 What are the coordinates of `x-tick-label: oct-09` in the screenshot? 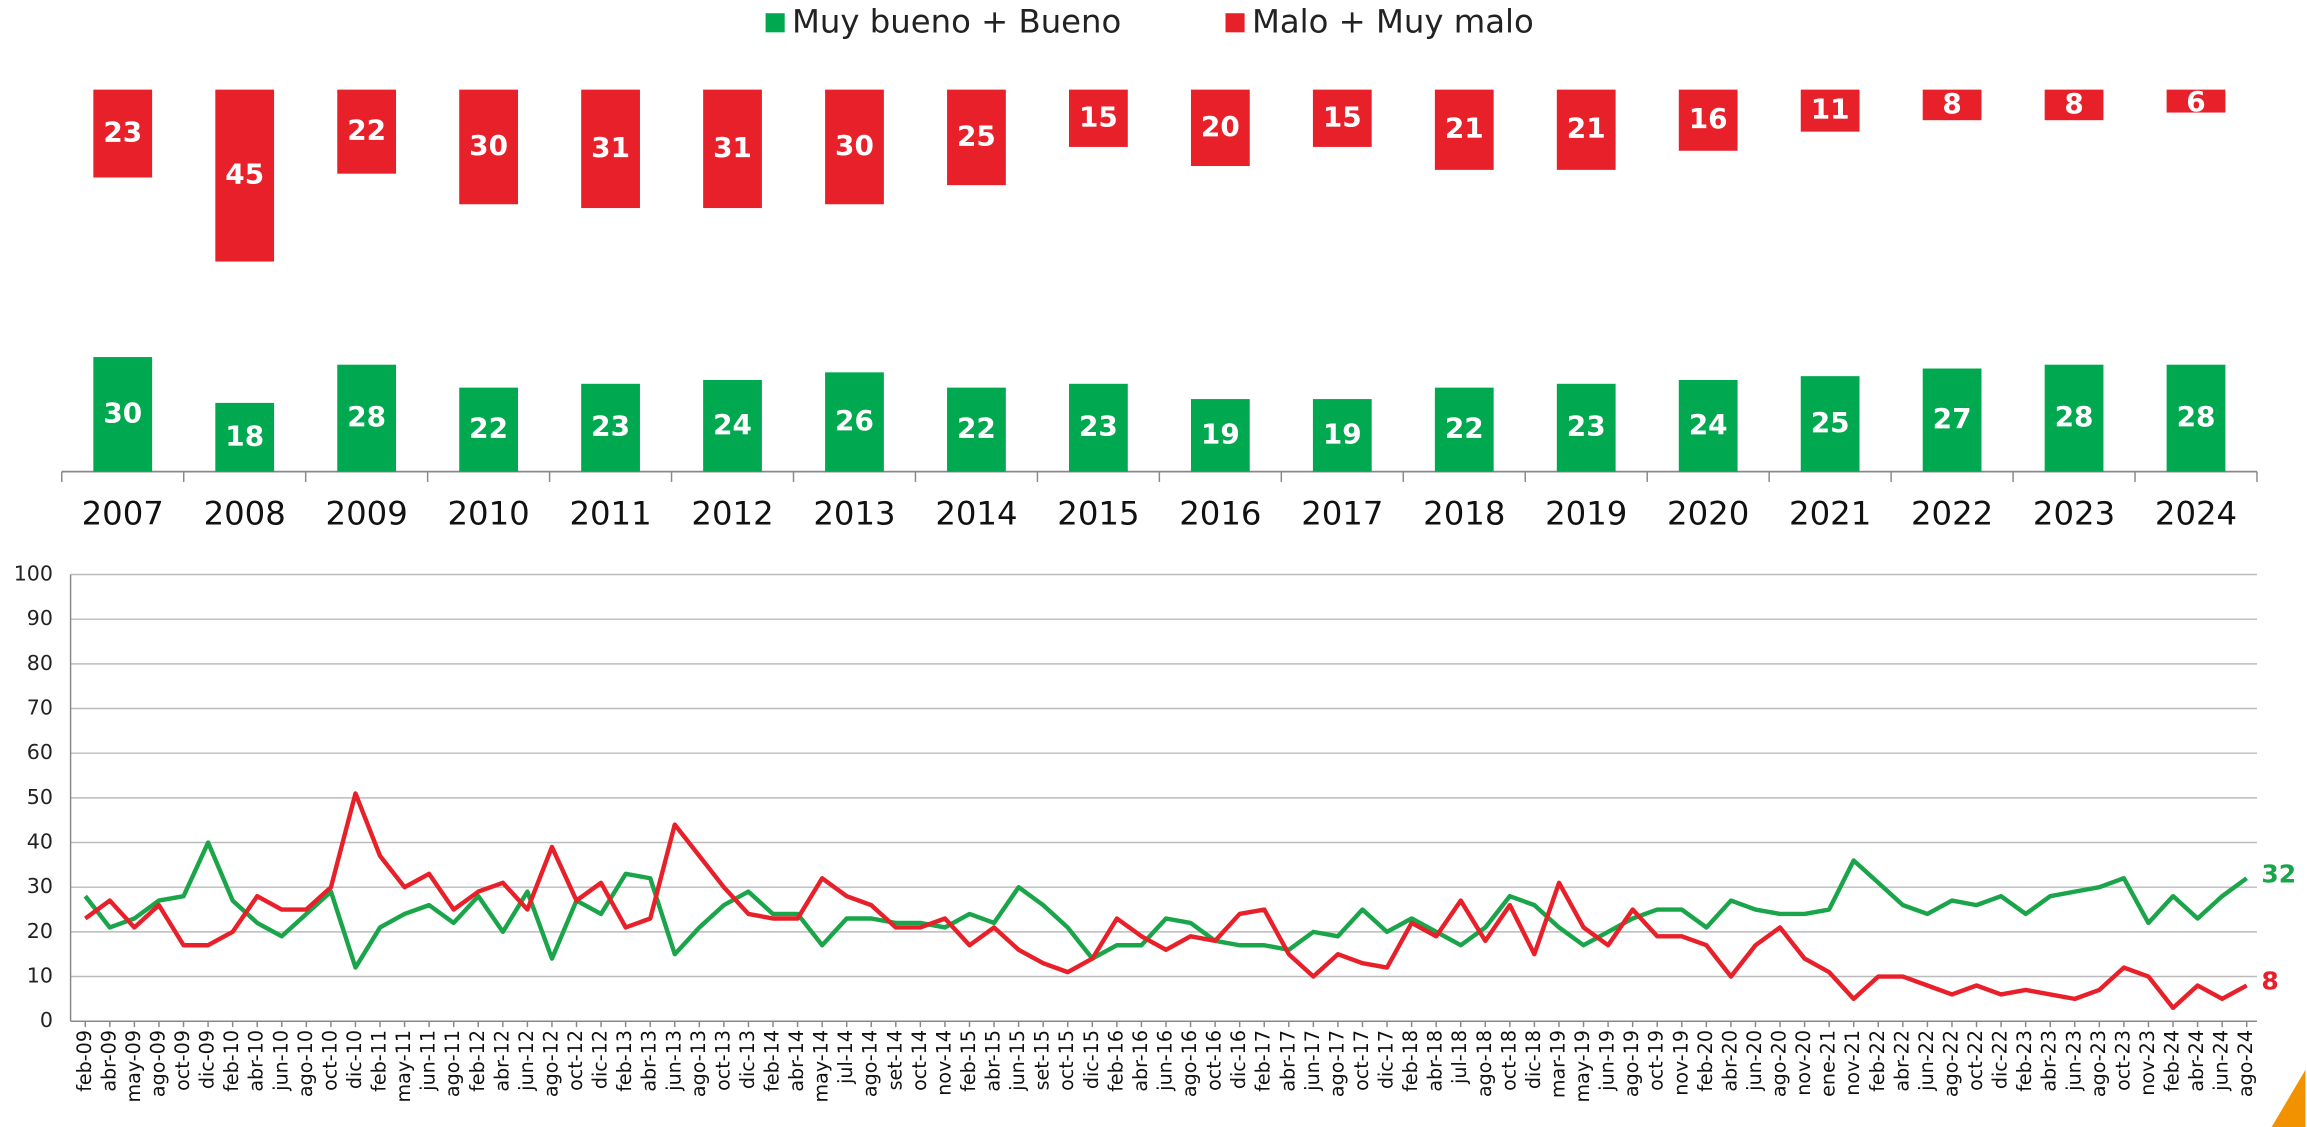 It's located at (182, 1060).